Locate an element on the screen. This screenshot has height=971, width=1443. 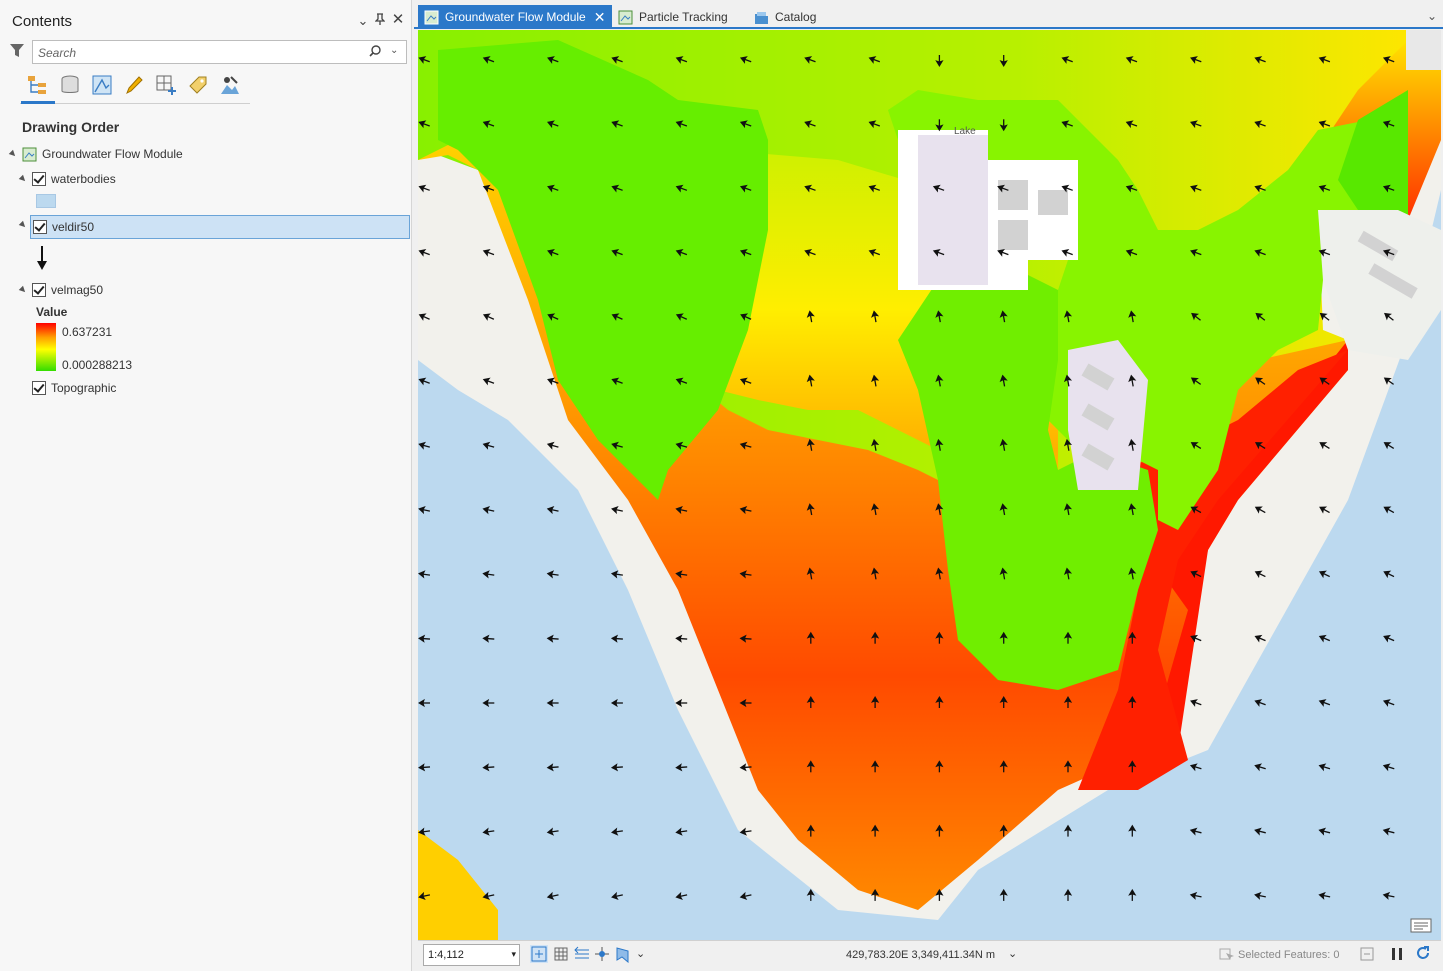
tab-particle-tracking: Particle Tracking is located at coordinates (673, 17).